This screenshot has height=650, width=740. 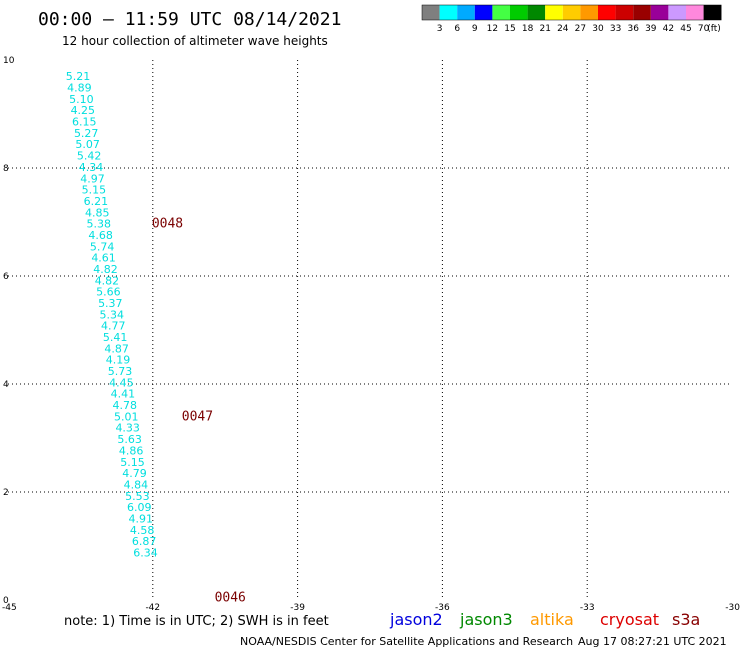 What do you see at coordinates (486, 619) in the screenshot?
I see `legend-jason3: jason3` at bounding box center [486, 619].